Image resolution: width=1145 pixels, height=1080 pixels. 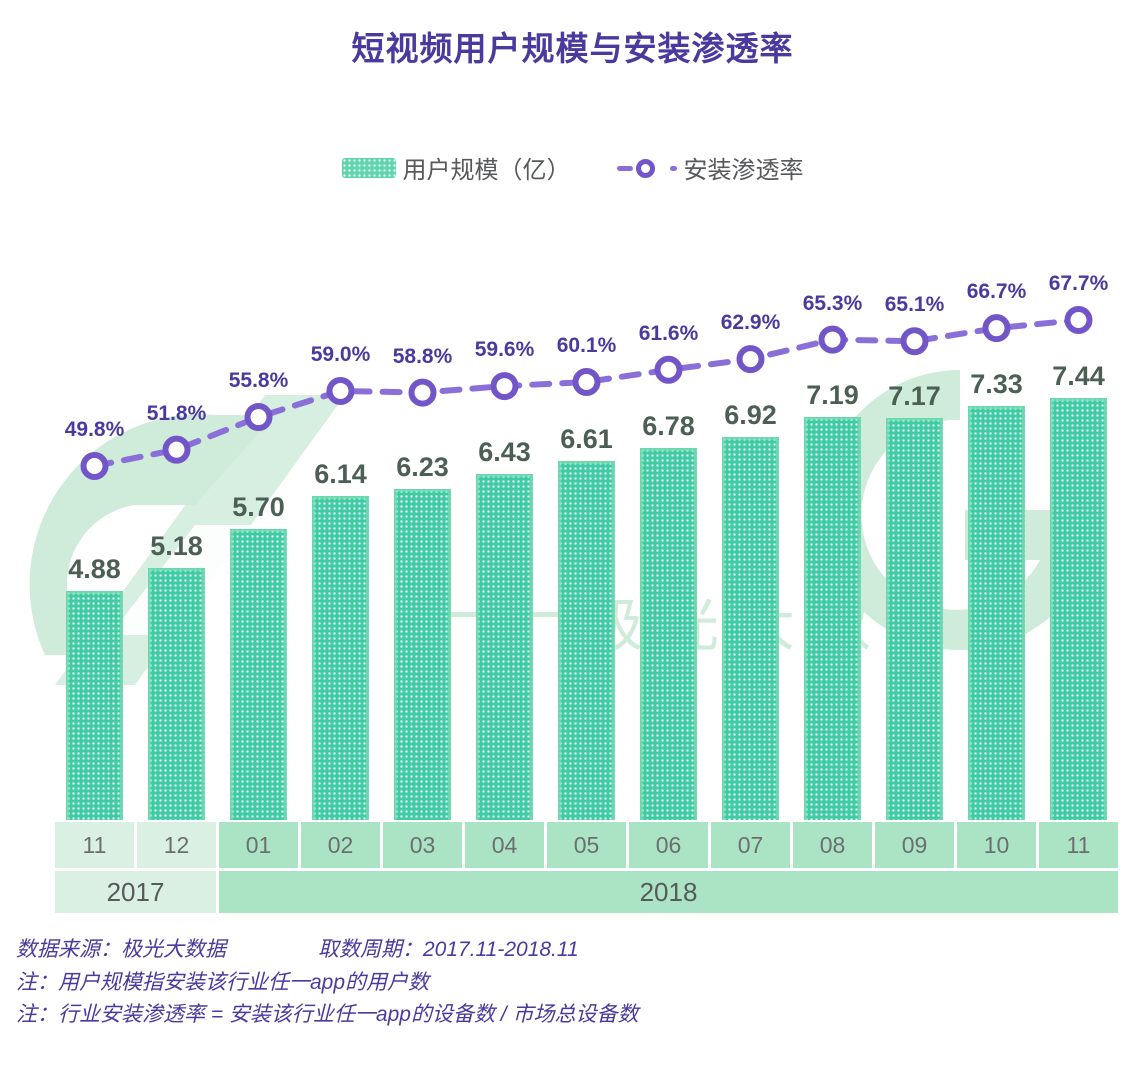 I want to click on percent-value-label: 65.3%, so click(x=832, y=303).